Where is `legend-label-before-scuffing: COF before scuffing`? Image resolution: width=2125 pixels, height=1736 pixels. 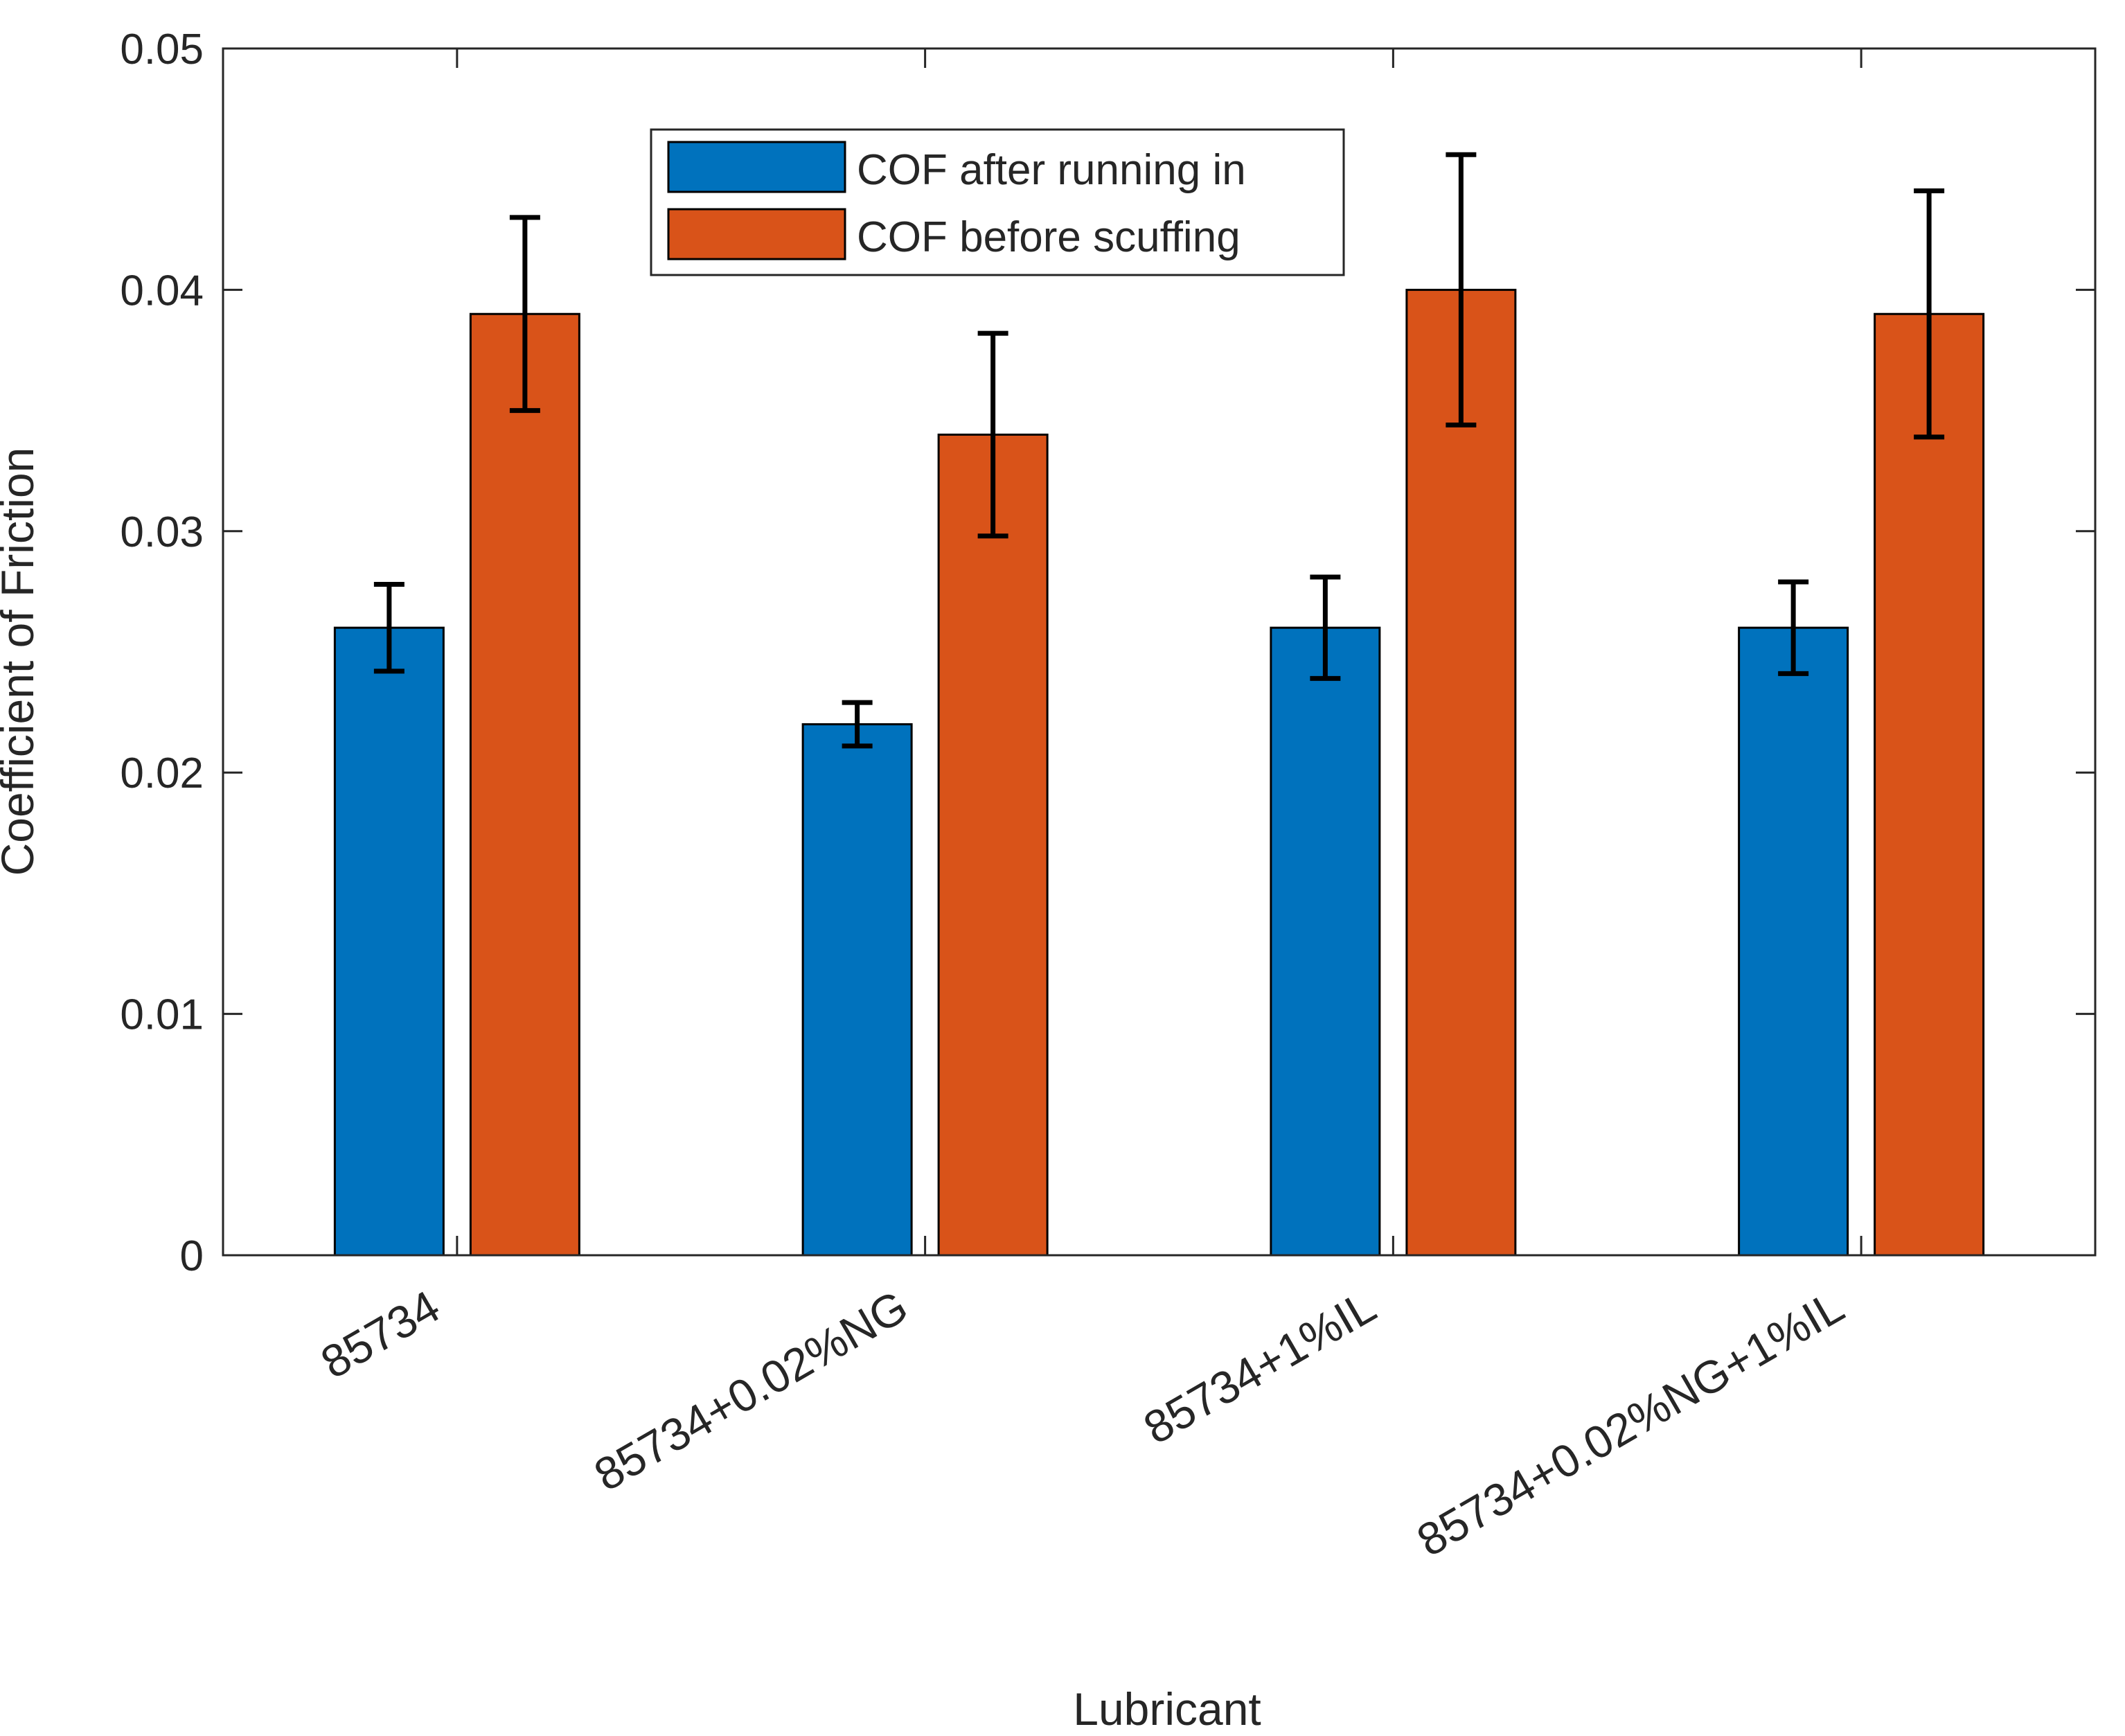 legend-label-before-scuffing: COF before scuffing is located at coordinates (1049, 237).